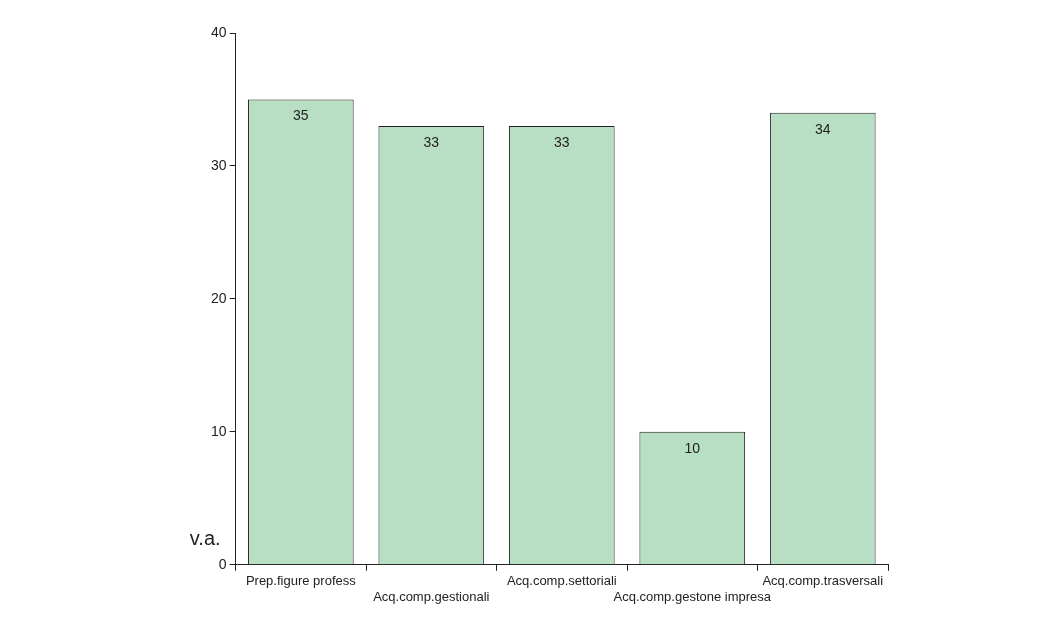  I want to click on data-label: 34, so click(822, 128).